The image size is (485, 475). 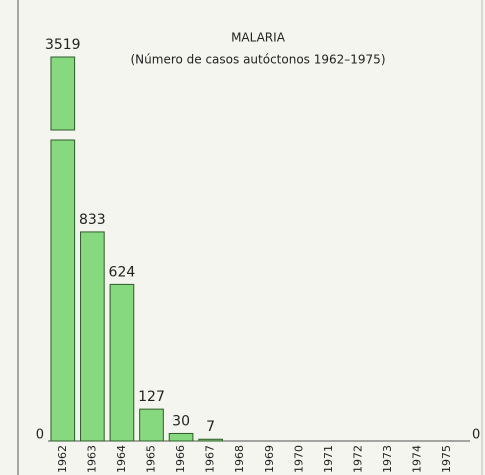 I want to click on x-tick-label: 1971, so click(x=328, y=459).